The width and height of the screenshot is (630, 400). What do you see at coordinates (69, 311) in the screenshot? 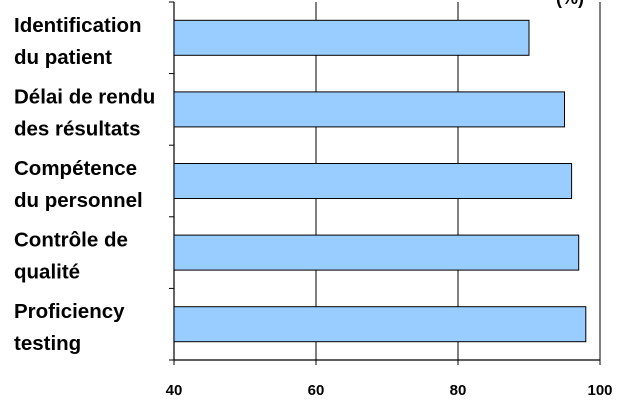
I see `category-label-line: Proficiency` at bounding box center [69, 311].